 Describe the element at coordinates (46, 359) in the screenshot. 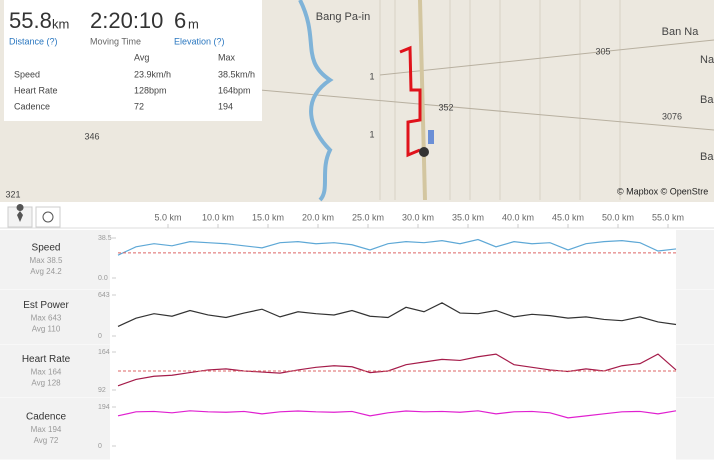

I see `series-name: Heart Rate` at that location.